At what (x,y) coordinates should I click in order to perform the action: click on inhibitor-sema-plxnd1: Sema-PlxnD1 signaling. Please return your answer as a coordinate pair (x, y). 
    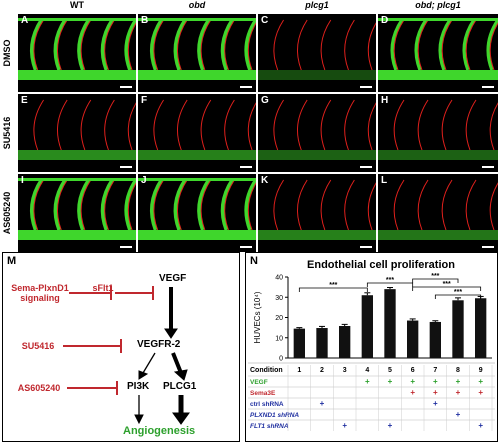
    Looking at the image, I should click on (40, 293).